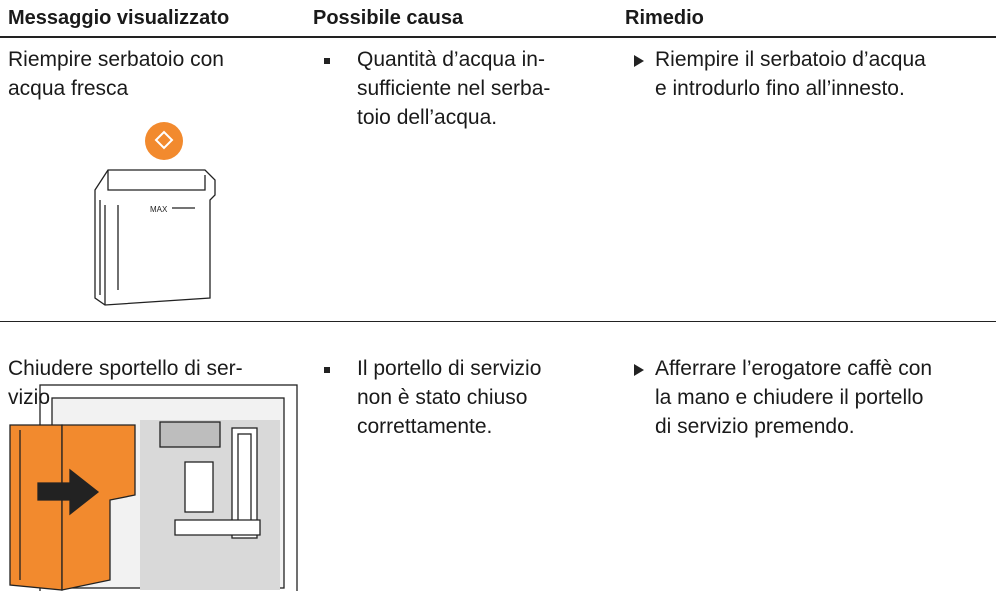  I want to click on row-rule, so click(498, 321).